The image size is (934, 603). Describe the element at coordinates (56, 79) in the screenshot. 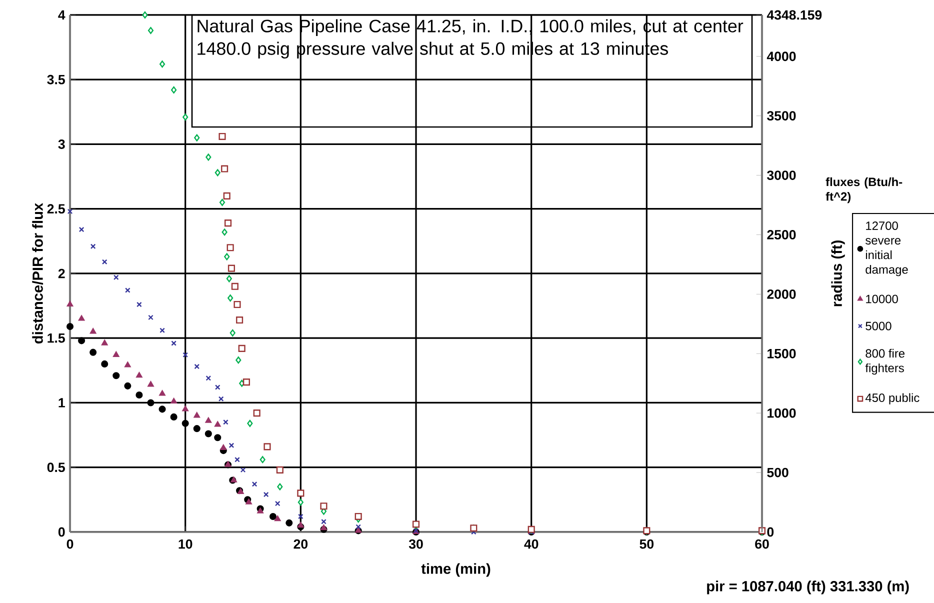

I see `y-tick-label: 3.5` at that location.